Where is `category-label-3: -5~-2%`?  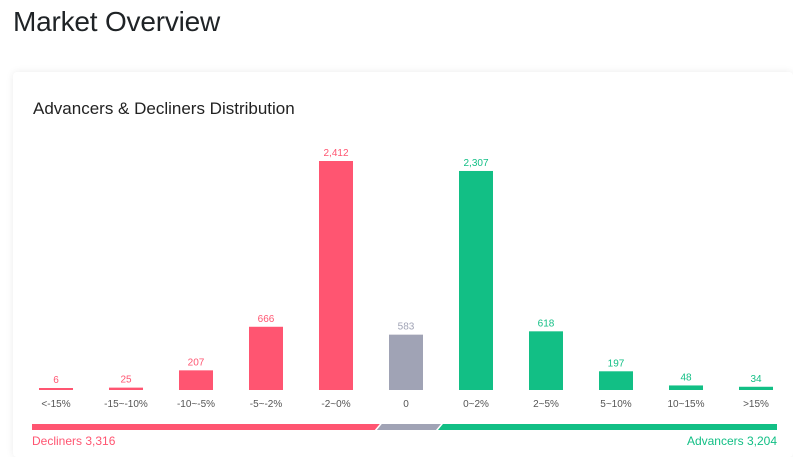 category-label-3: -5~-2% is located at coordinates (266, 404).